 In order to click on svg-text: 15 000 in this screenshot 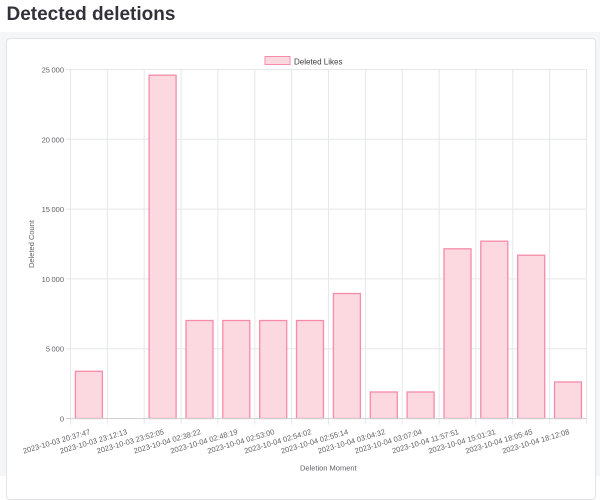, I will do `click(53, 209)`.